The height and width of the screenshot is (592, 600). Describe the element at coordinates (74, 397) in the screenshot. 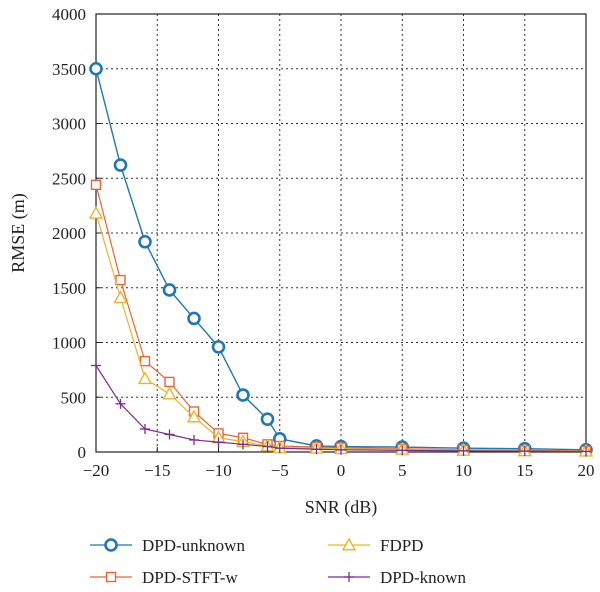

I see `y-tick-label: 500` at that location.